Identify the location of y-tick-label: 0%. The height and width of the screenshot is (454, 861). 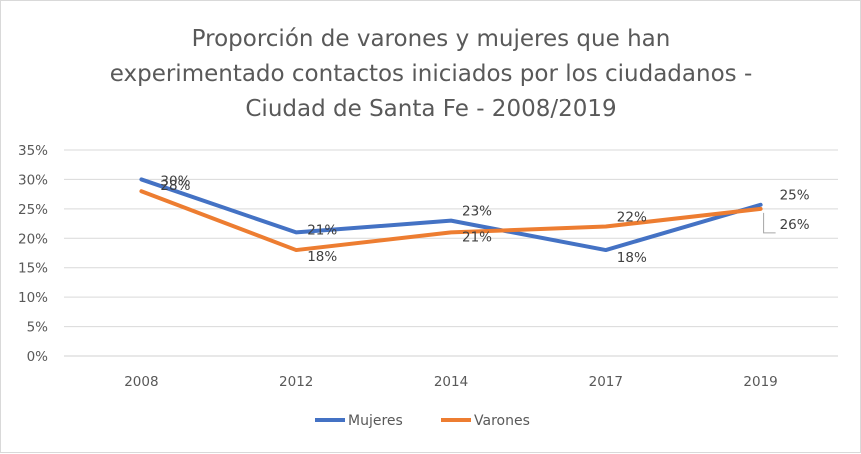
(38, 357).